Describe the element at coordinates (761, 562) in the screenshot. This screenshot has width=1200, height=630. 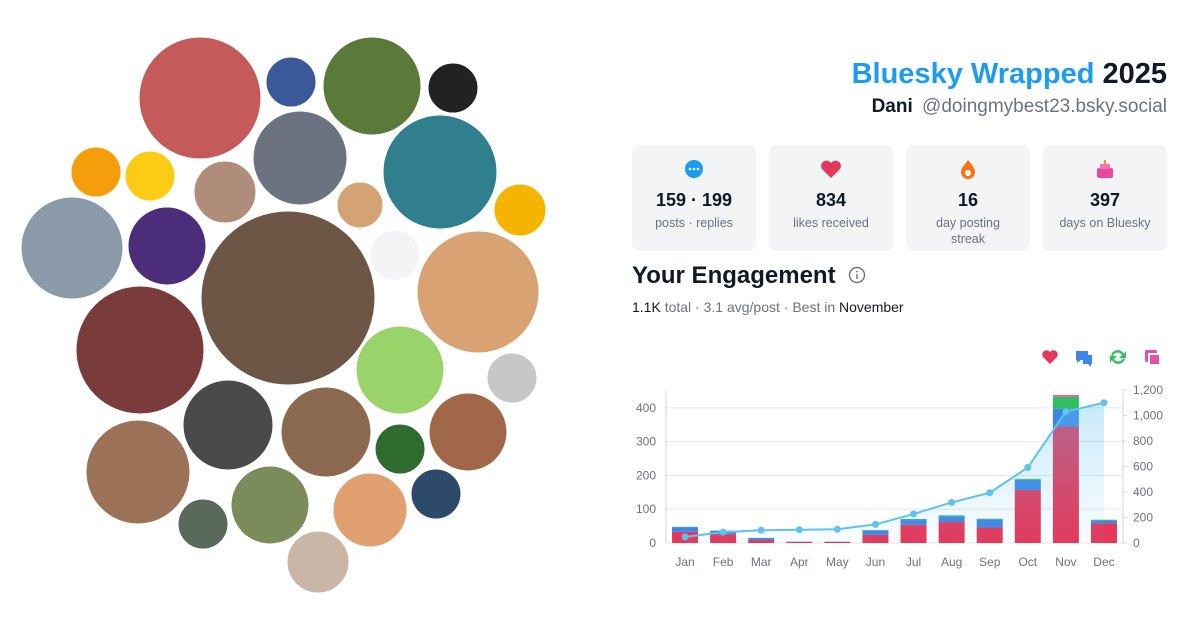
I see `x-tick-label: Mar` at that location.